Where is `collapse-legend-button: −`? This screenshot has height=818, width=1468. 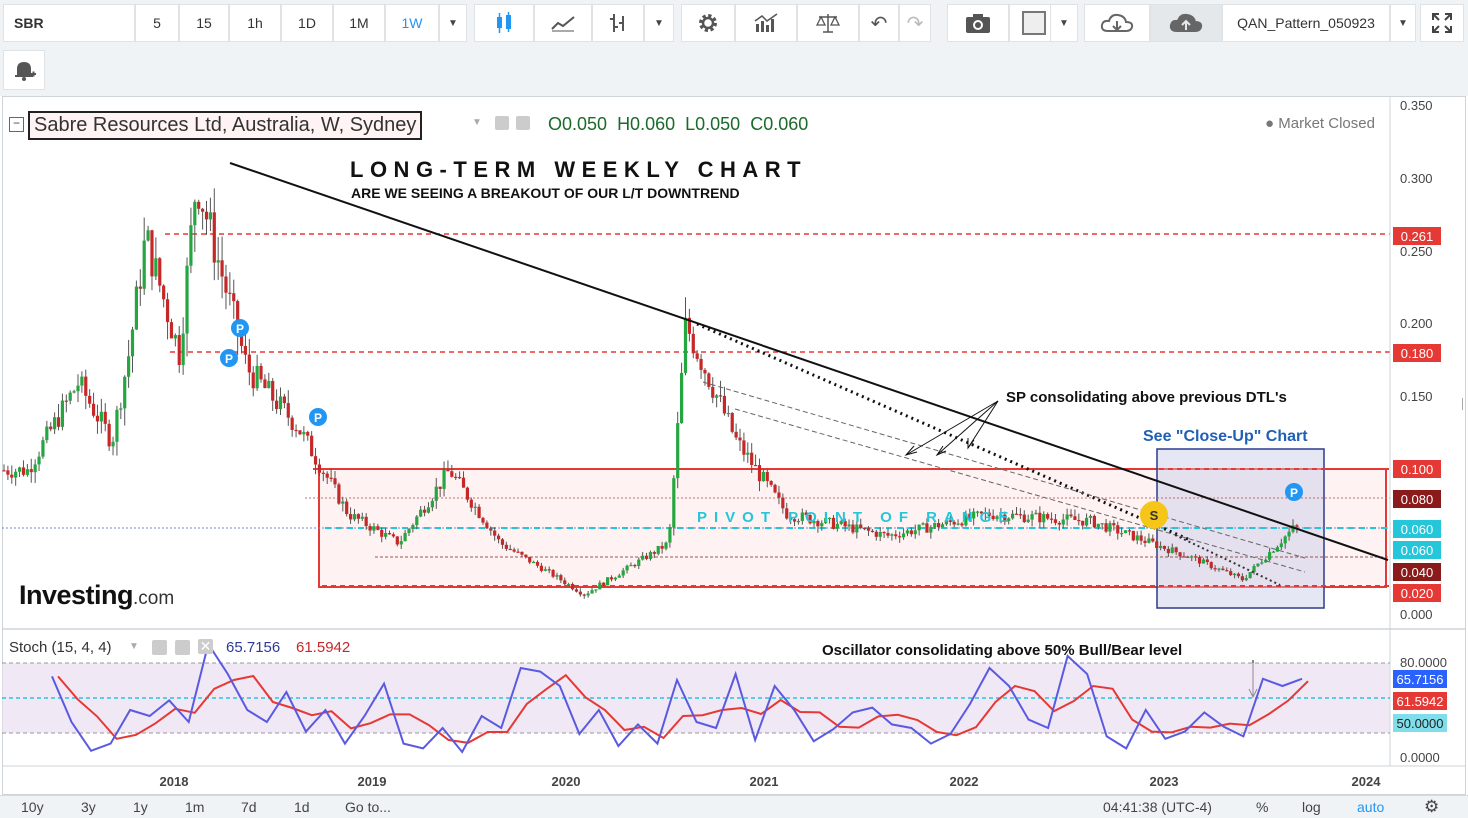
collapse-legend-button: − is located at coordinates (16, 124).